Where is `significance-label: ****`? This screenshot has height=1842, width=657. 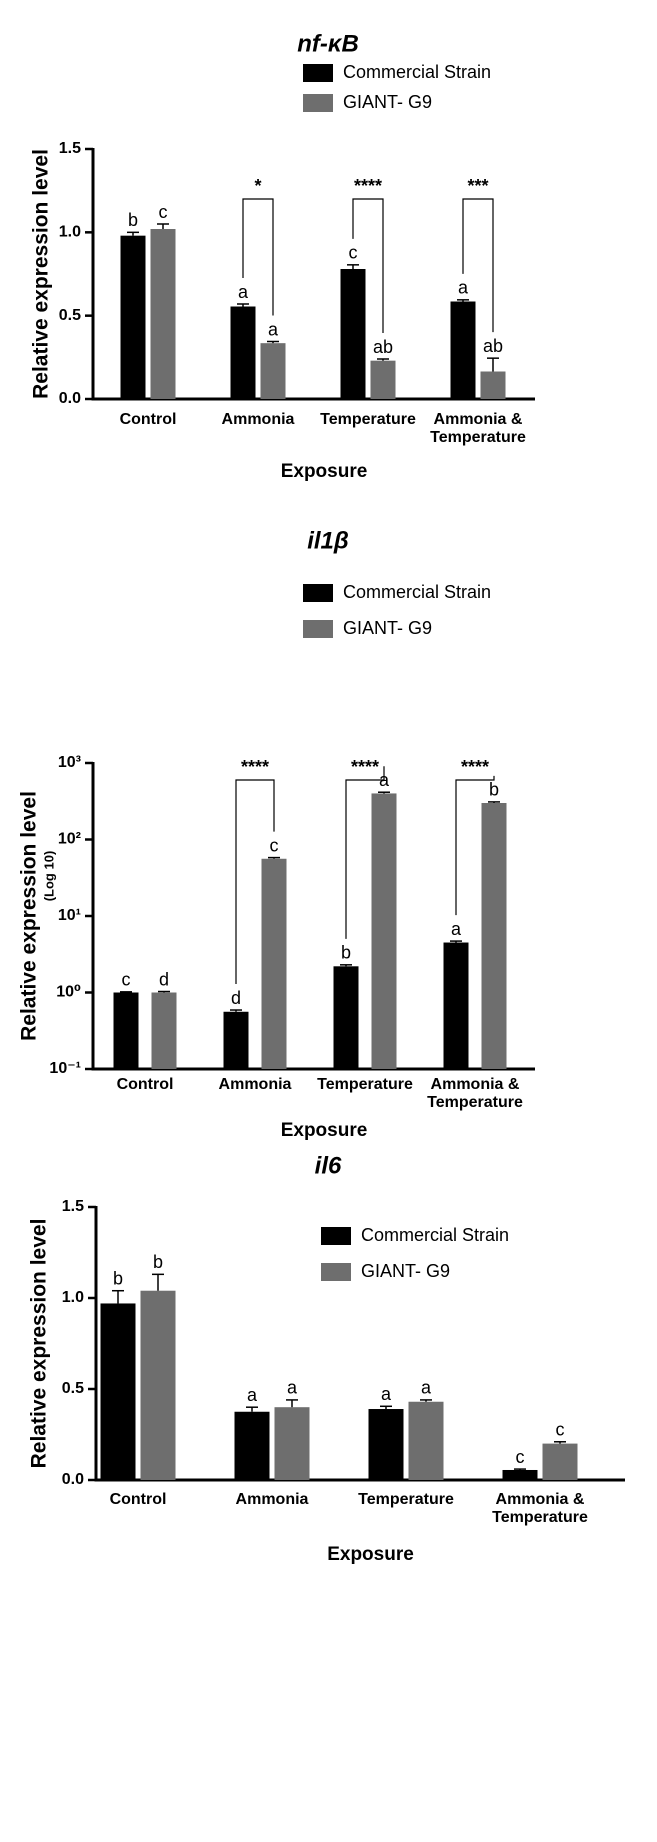 significance-label: **** is located at coordinates (475, 767).